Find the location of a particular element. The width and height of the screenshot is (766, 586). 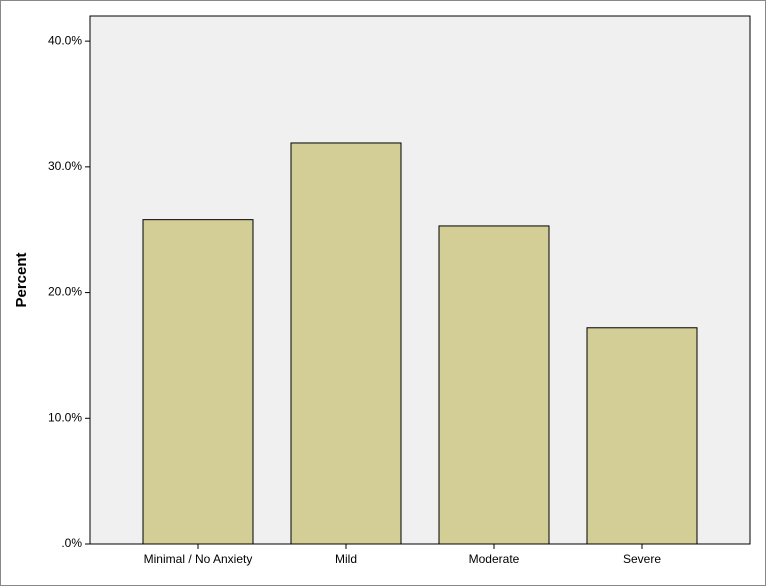

x-tick-label: Severe is located at coordinates (642, 559).